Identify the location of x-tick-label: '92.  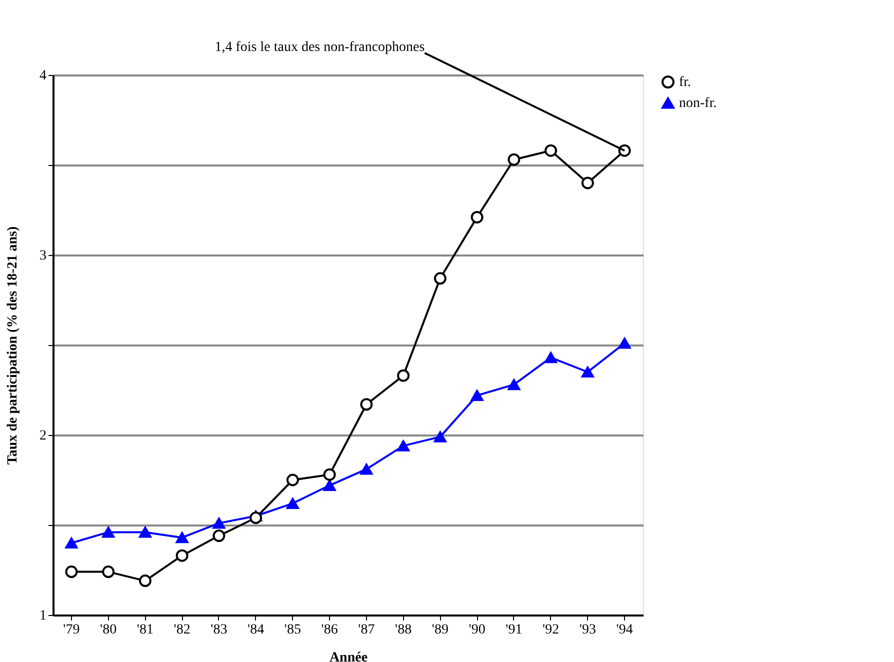
(551, 630).